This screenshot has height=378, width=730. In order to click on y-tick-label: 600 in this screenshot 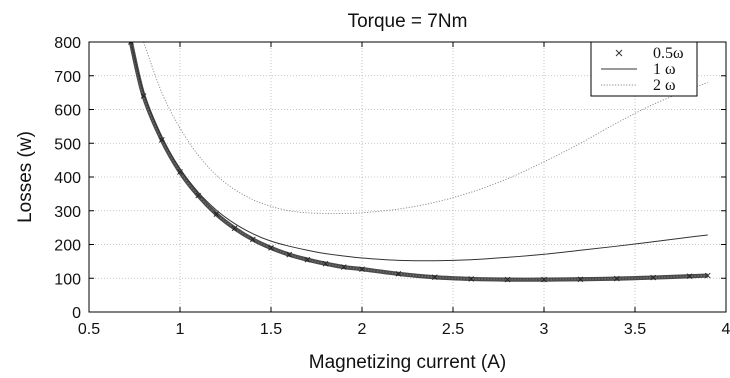, I will do `click(67, 111)`.